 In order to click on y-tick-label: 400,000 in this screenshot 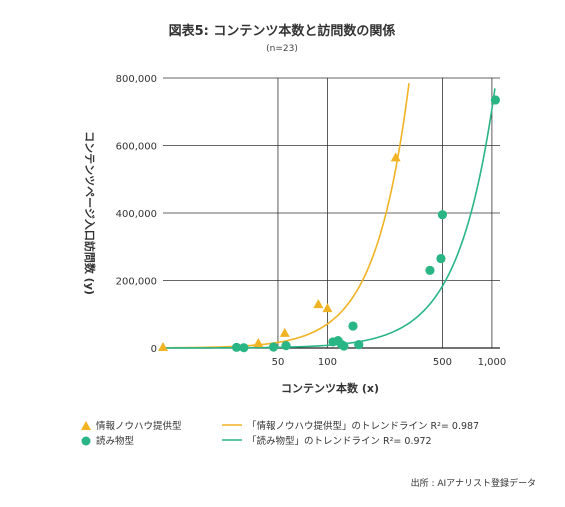, I will do `click(136, 214)`.